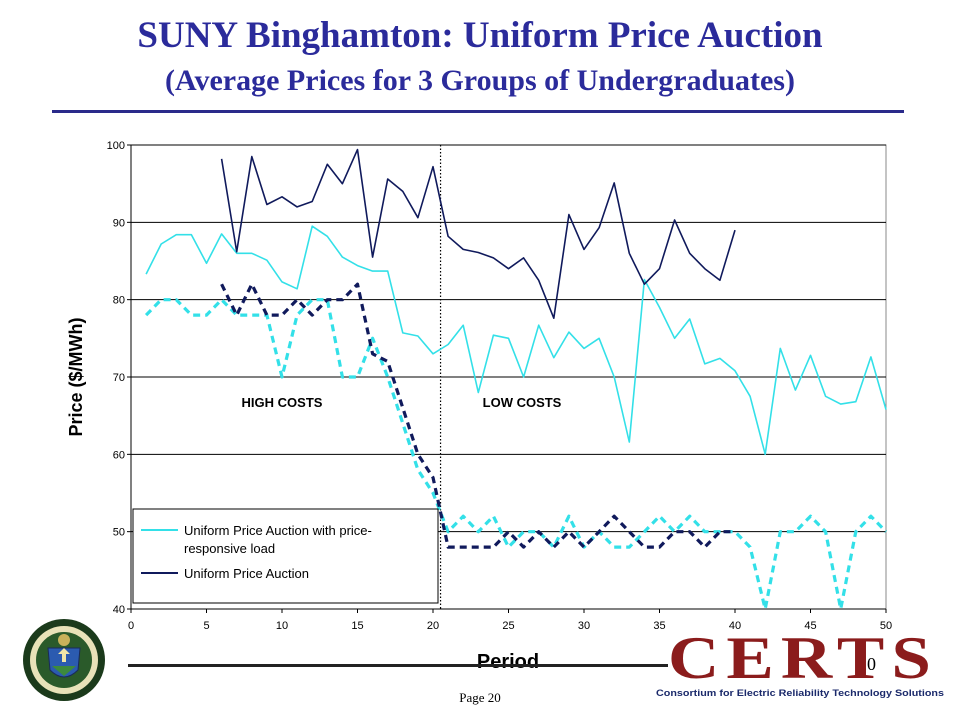 The height and width of the screenshot is (720, 960). What do you see at coordinates (282, 402) in the screenshot?
I see `annotation-high-costs: HIGH COSTS` at bounding box center [282, 402].